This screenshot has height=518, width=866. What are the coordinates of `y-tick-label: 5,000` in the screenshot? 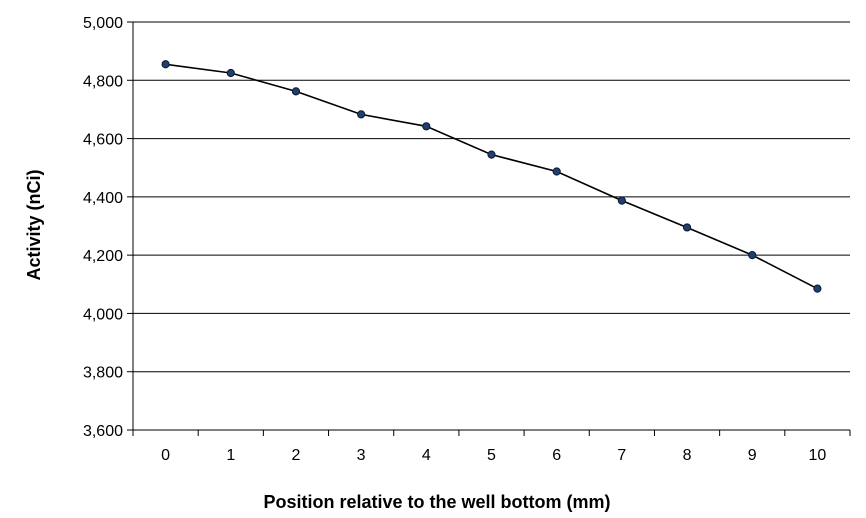 It's located at (103, 23).